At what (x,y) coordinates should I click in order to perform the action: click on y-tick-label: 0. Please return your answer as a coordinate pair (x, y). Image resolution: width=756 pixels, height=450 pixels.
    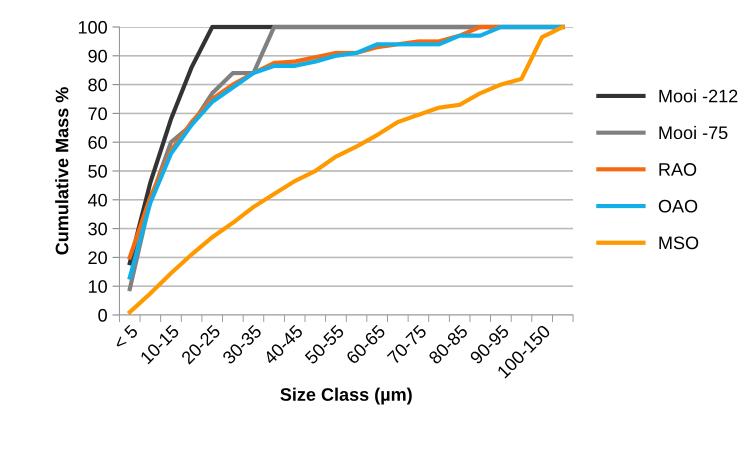
    Looking at the image, I should click on (102, 315).